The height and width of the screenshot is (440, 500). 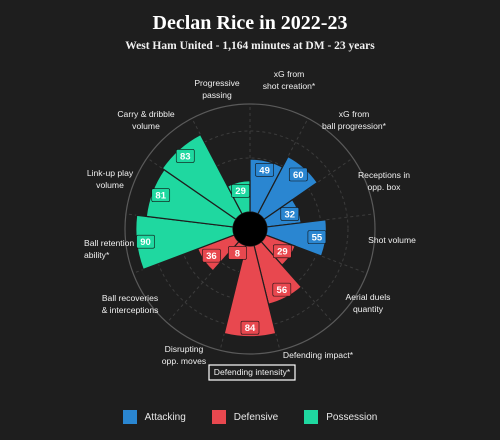 I want to click on metric-label-line: Disrupting, so click(x=184, y=349).